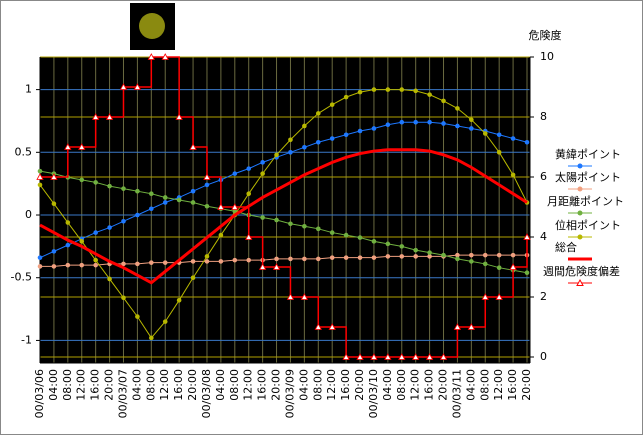 The width and height of the screenshot is (643, 435). Describe the element at coordinates (588, 154) in the screenshot. I see `legend-label: 黄緯ポイント` at that location.